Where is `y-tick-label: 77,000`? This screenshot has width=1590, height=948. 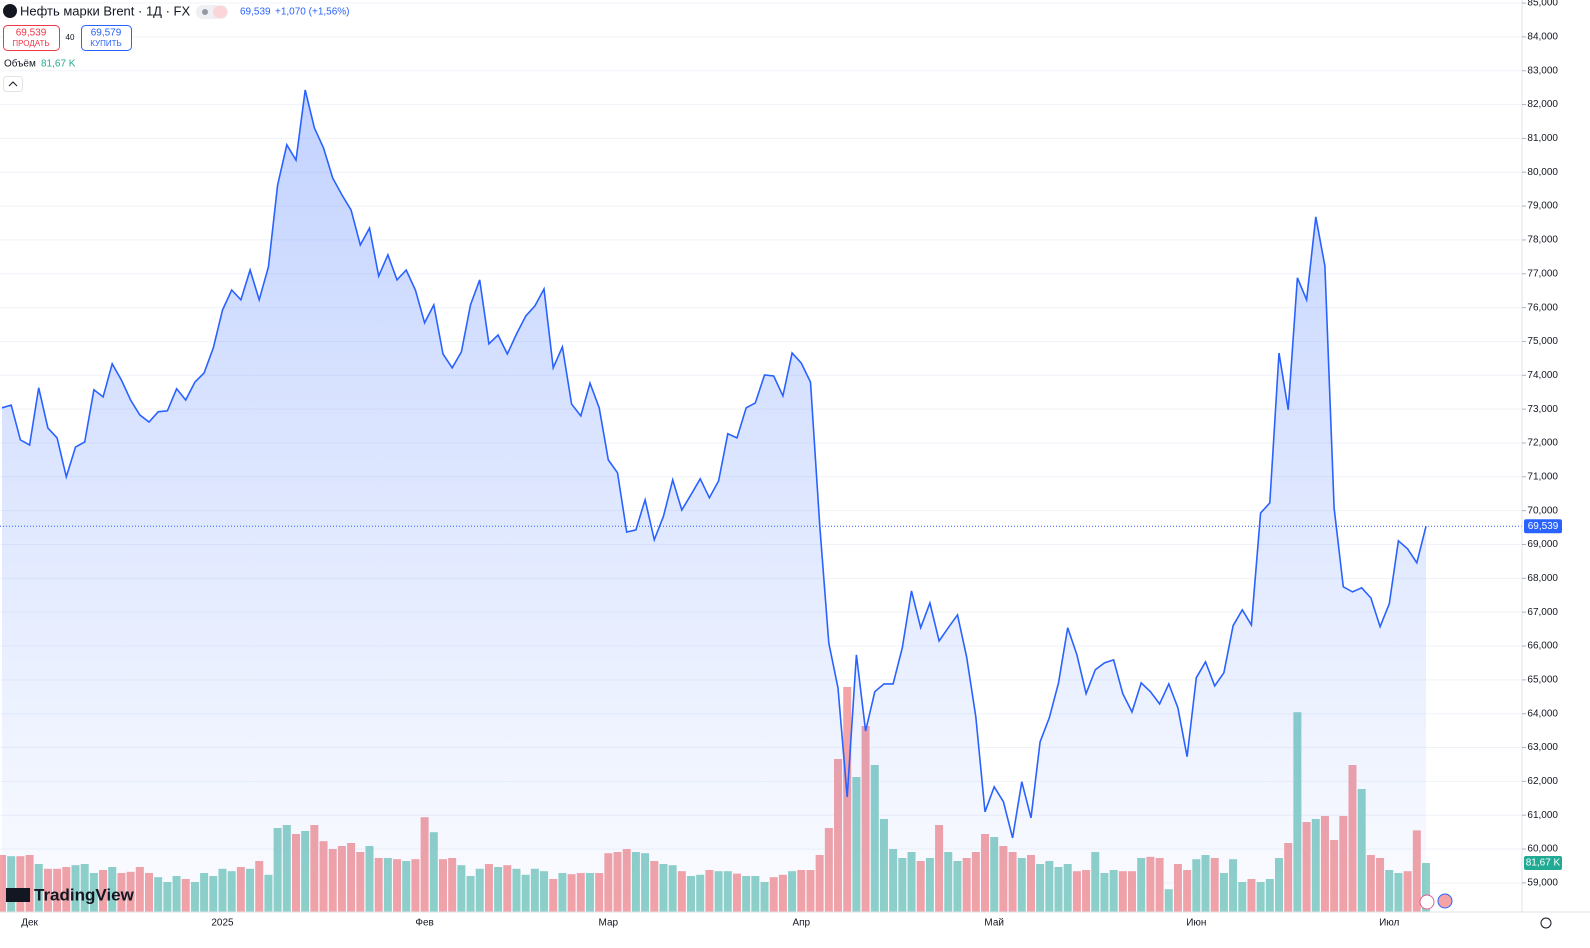
y-tick-label: 77,000 is located at coordinates (1542, 273).